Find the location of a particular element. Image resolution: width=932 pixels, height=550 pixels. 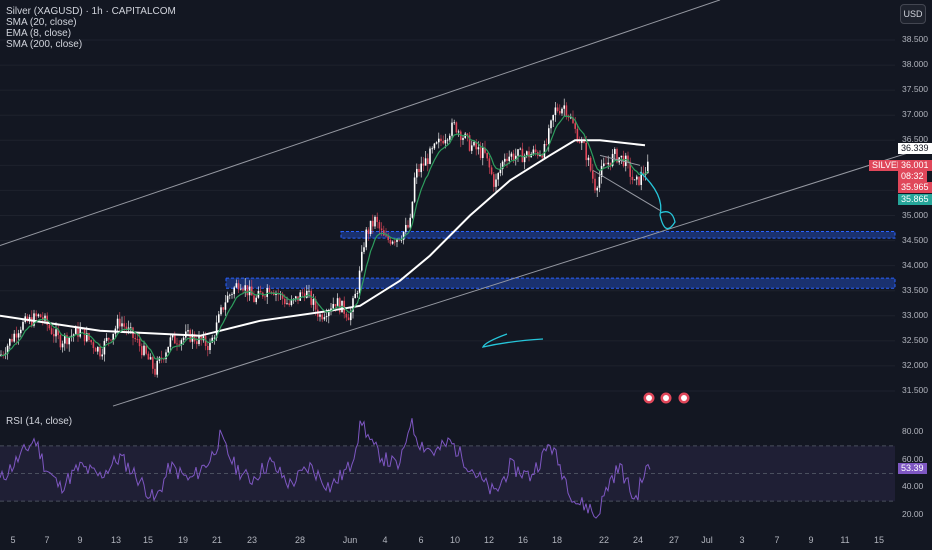

price-tick-label: 37.000 is located at coordinates (915, 114).